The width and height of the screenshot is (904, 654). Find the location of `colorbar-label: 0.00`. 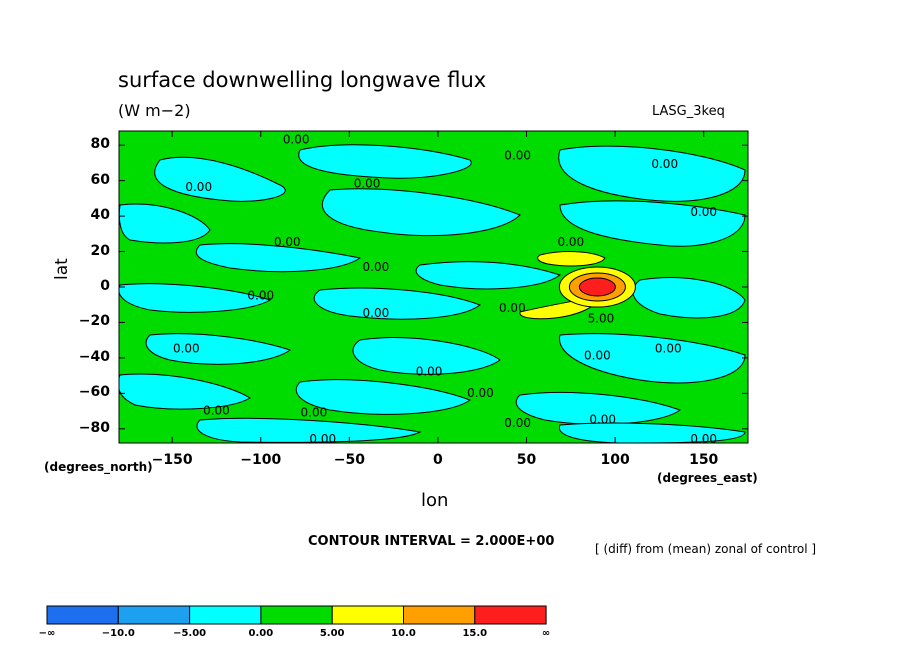

colorbar-label: 0.00 is located at coordinates (261, 633).